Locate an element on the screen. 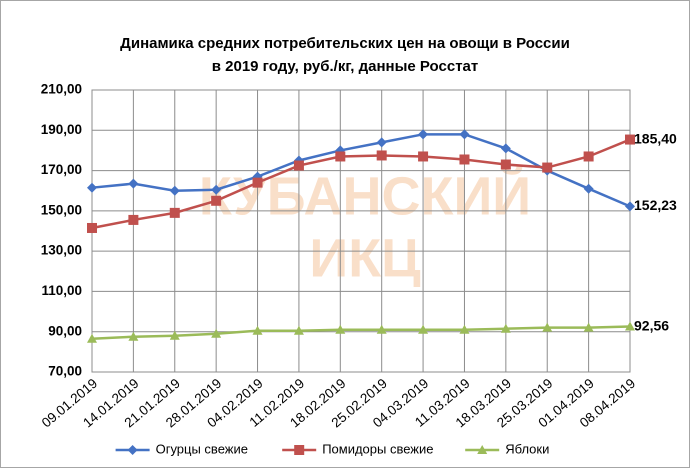  series-line is located at coordinates (361, 333).